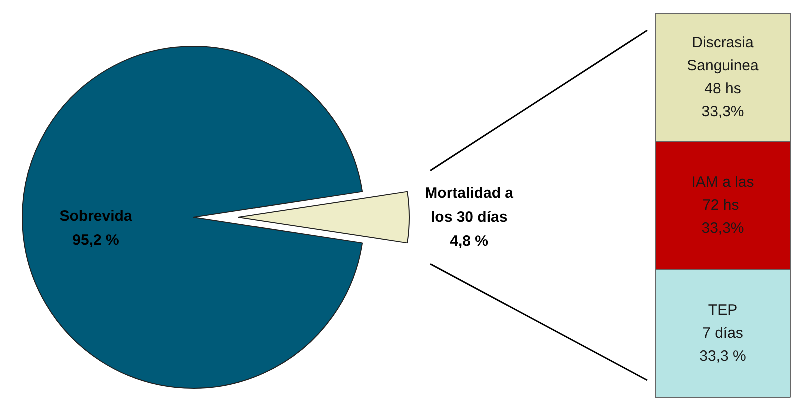 This screenshot has height=400, width=792. Describe the element at coordinates (723, 322) in the screenshot. I see `series-label: TEP 7 días` at that location.